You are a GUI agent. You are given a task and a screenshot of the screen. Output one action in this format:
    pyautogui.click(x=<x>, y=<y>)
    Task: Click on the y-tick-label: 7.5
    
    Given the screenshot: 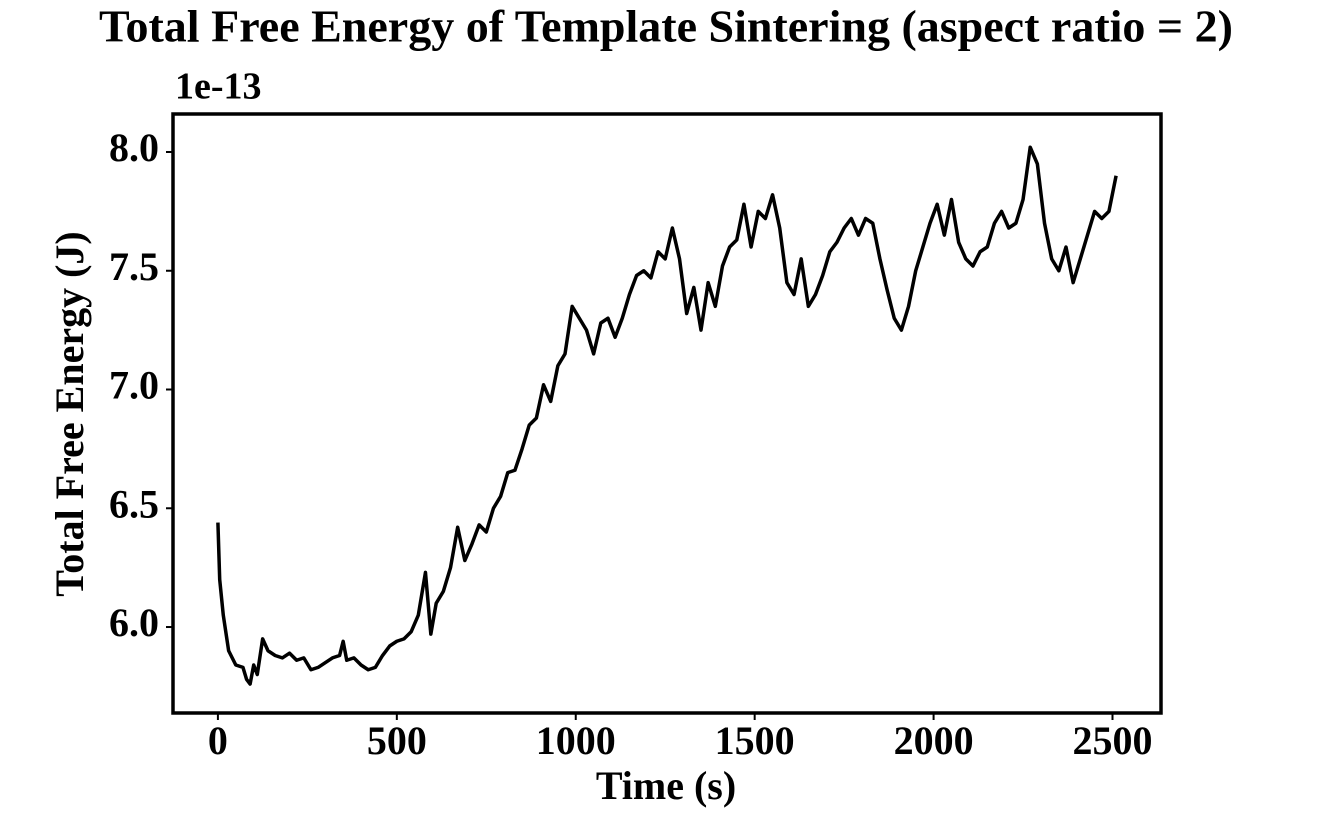 What is the action you would take?
    pyautogui.click(x=134, y=266)
    